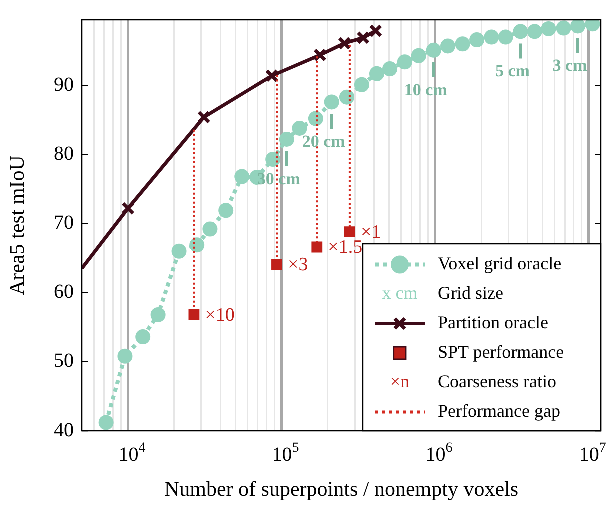 The width and height of the screenshot is (613, 509). I want to click on annotation: ×1.5, so click(345, 247).